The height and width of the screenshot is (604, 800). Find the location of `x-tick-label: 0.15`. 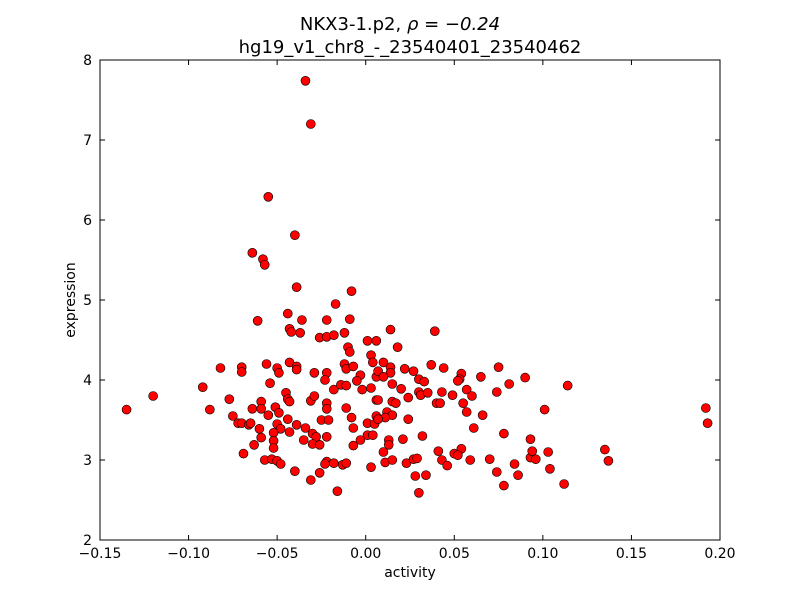

x-tick-label: 0.15 is located at coordinates (631, 554).